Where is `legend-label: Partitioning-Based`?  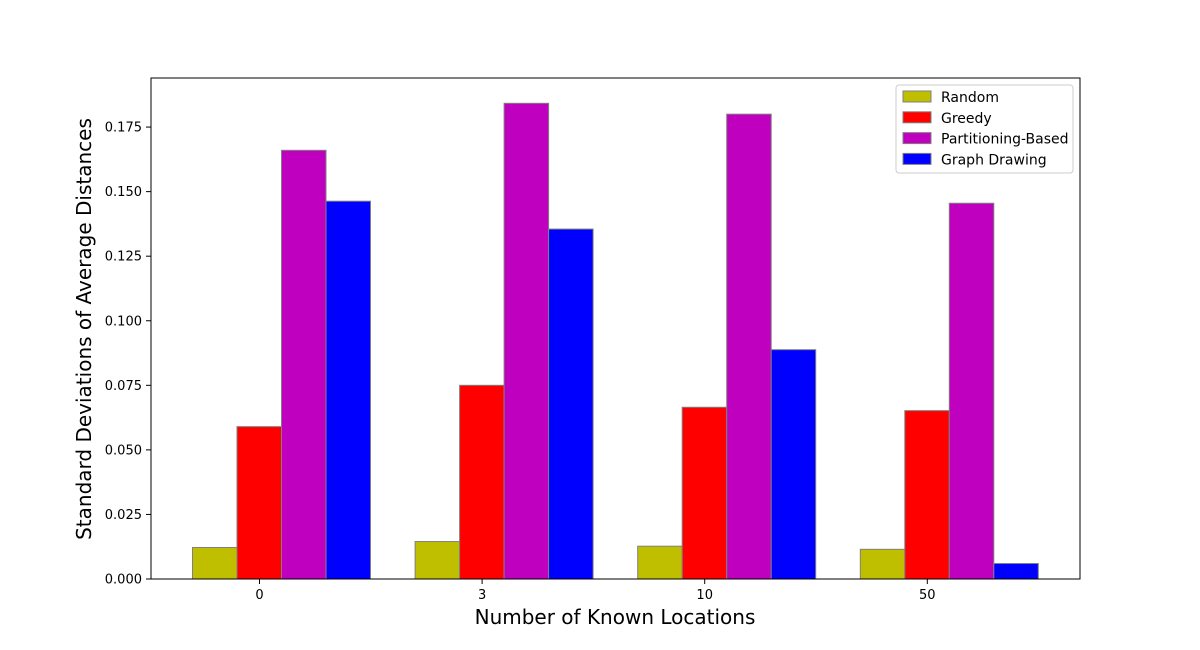 legend-label: Partitioning-Based is located at coordinates (1005, 140).